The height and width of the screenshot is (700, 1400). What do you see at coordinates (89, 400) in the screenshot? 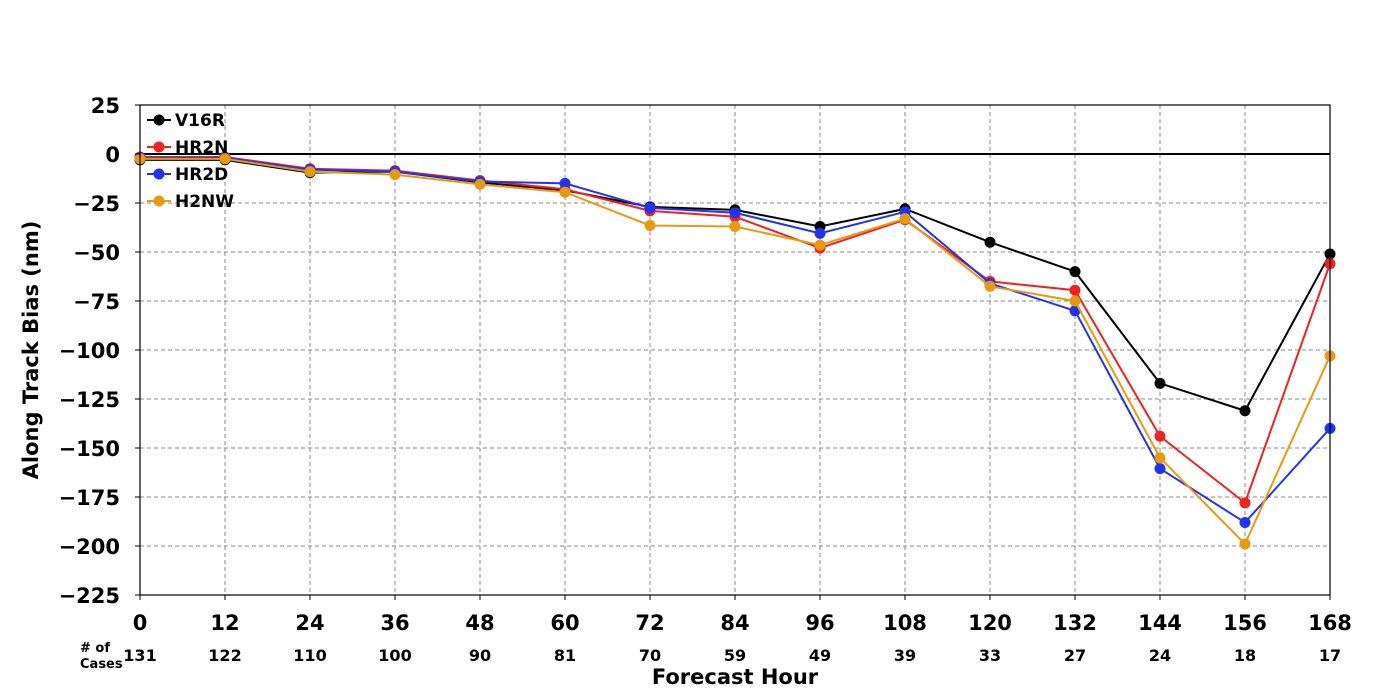
I see `y-tick-label: −125` at bounding box center [89, 400].